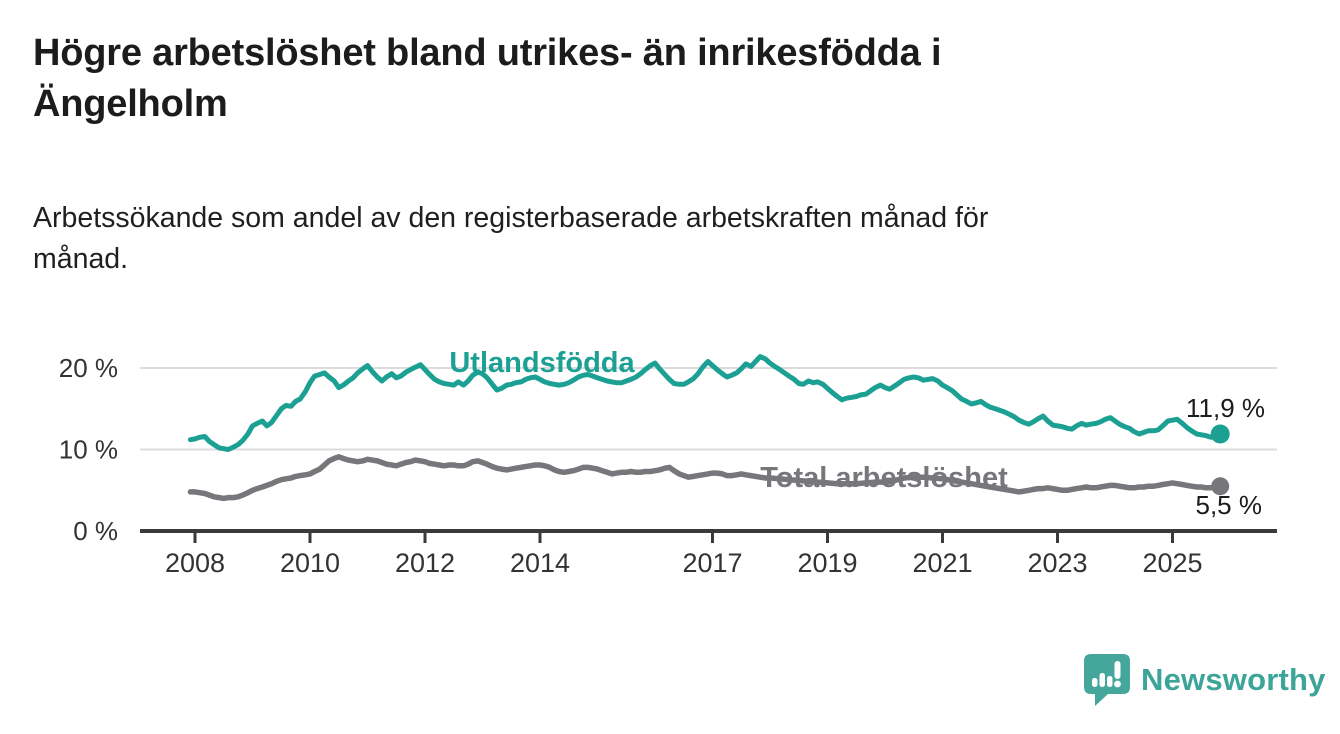 This screenshot has height=734, width=1340. What do you see at coordinates (425, 563) in the screenshot?
I see `x-tick-label: 2012` at bounding box center [425, 563].